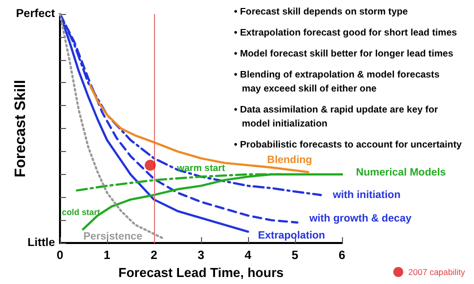 Image resolution: width=474 pixels, height=284 pixels. What do you see at coordinates (342, 255) in the screenshot?
I see `x-tick-label: 6` at bounding box center [342, 255].